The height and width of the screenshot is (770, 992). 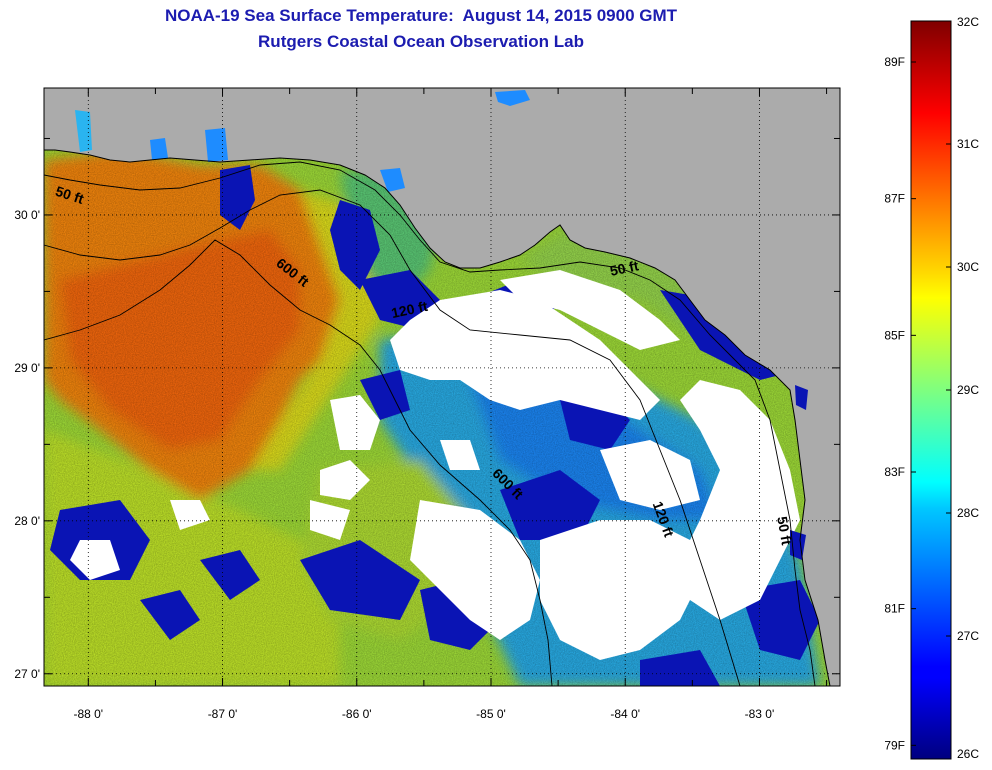 I want to click on colorbar-label-f: 79F, so click(x=894, y=745).